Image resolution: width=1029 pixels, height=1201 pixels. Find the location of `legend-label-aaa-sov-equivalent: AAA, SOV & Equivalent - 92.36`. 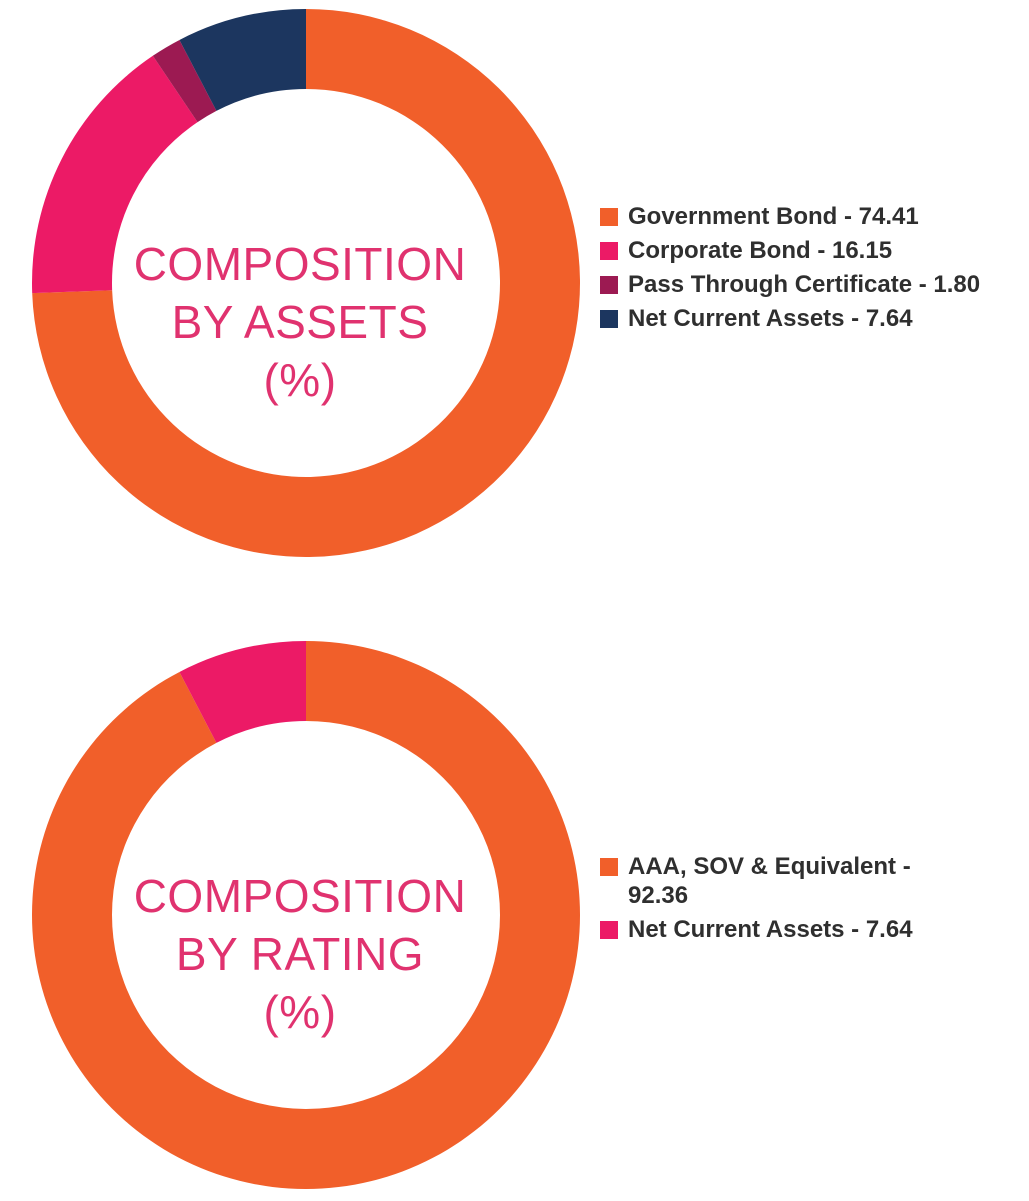

legend-label-aaa-sov-equivalent: AAA, SOV & Equivalent - 92.36 is located at coordinates (769, 881).